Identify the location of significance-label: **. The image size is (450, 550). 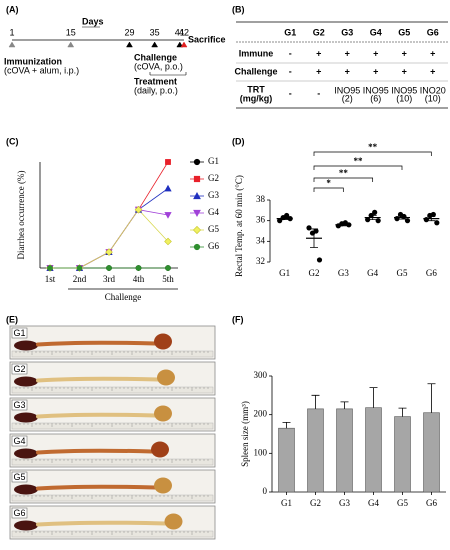
(373, 147).